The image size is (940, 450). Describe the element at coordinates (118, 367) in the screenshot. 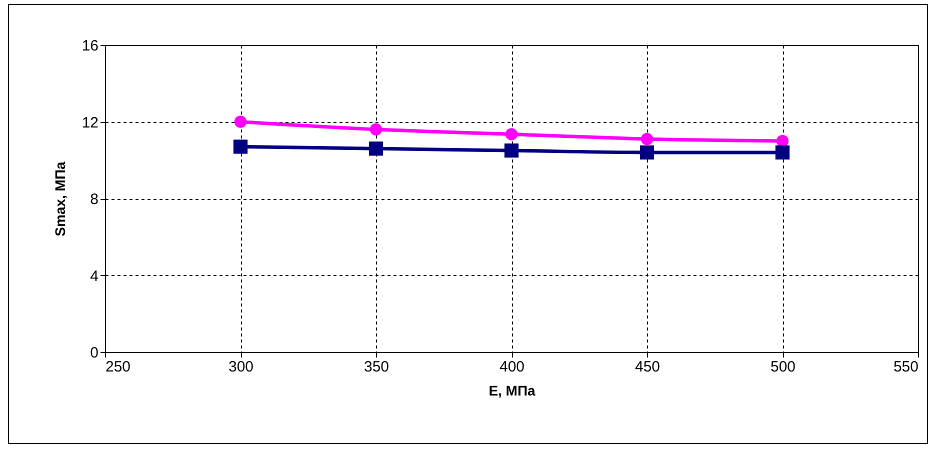

I see `x-tick-label: 250` at that location.